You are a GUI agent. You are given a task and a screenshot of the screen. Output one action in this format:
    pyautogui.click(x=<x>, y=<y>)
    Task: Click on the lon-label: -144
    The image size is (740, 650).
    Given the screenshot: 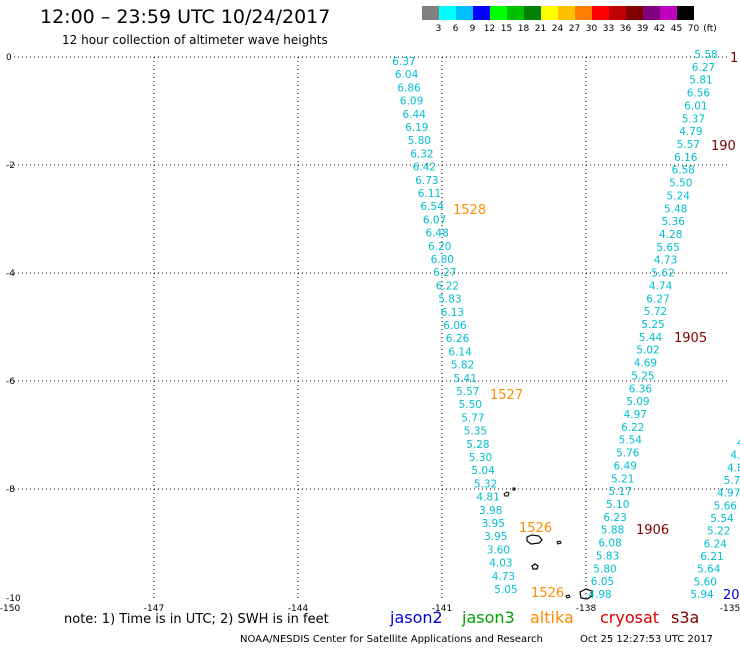 What is the action you would take?
    pyautogui.click(x=298, y=609)
    